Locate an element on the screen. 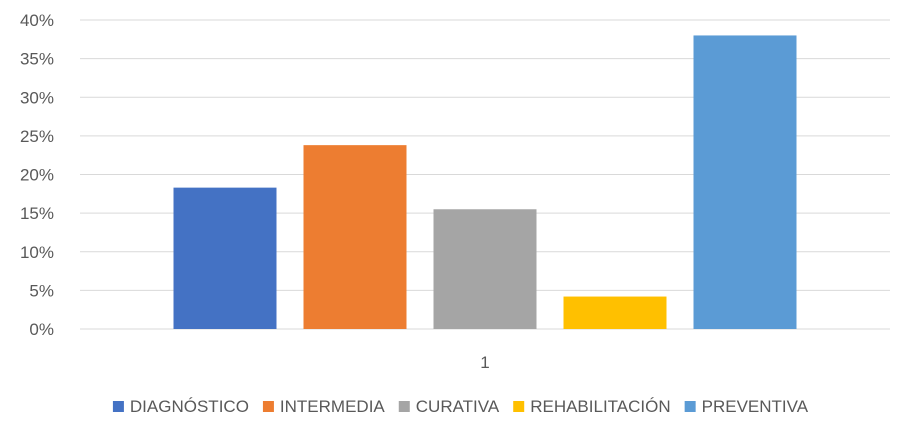  legend-item: INTERMEDIA is located at coordinates (324, 406).